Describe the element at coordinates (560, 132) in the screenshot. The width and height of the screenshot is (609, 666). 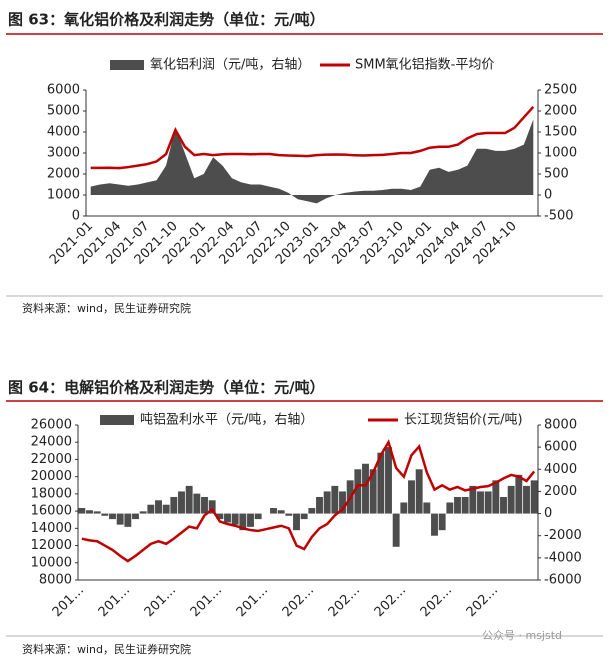
I see `y2-tick-label: 1500` at that location.